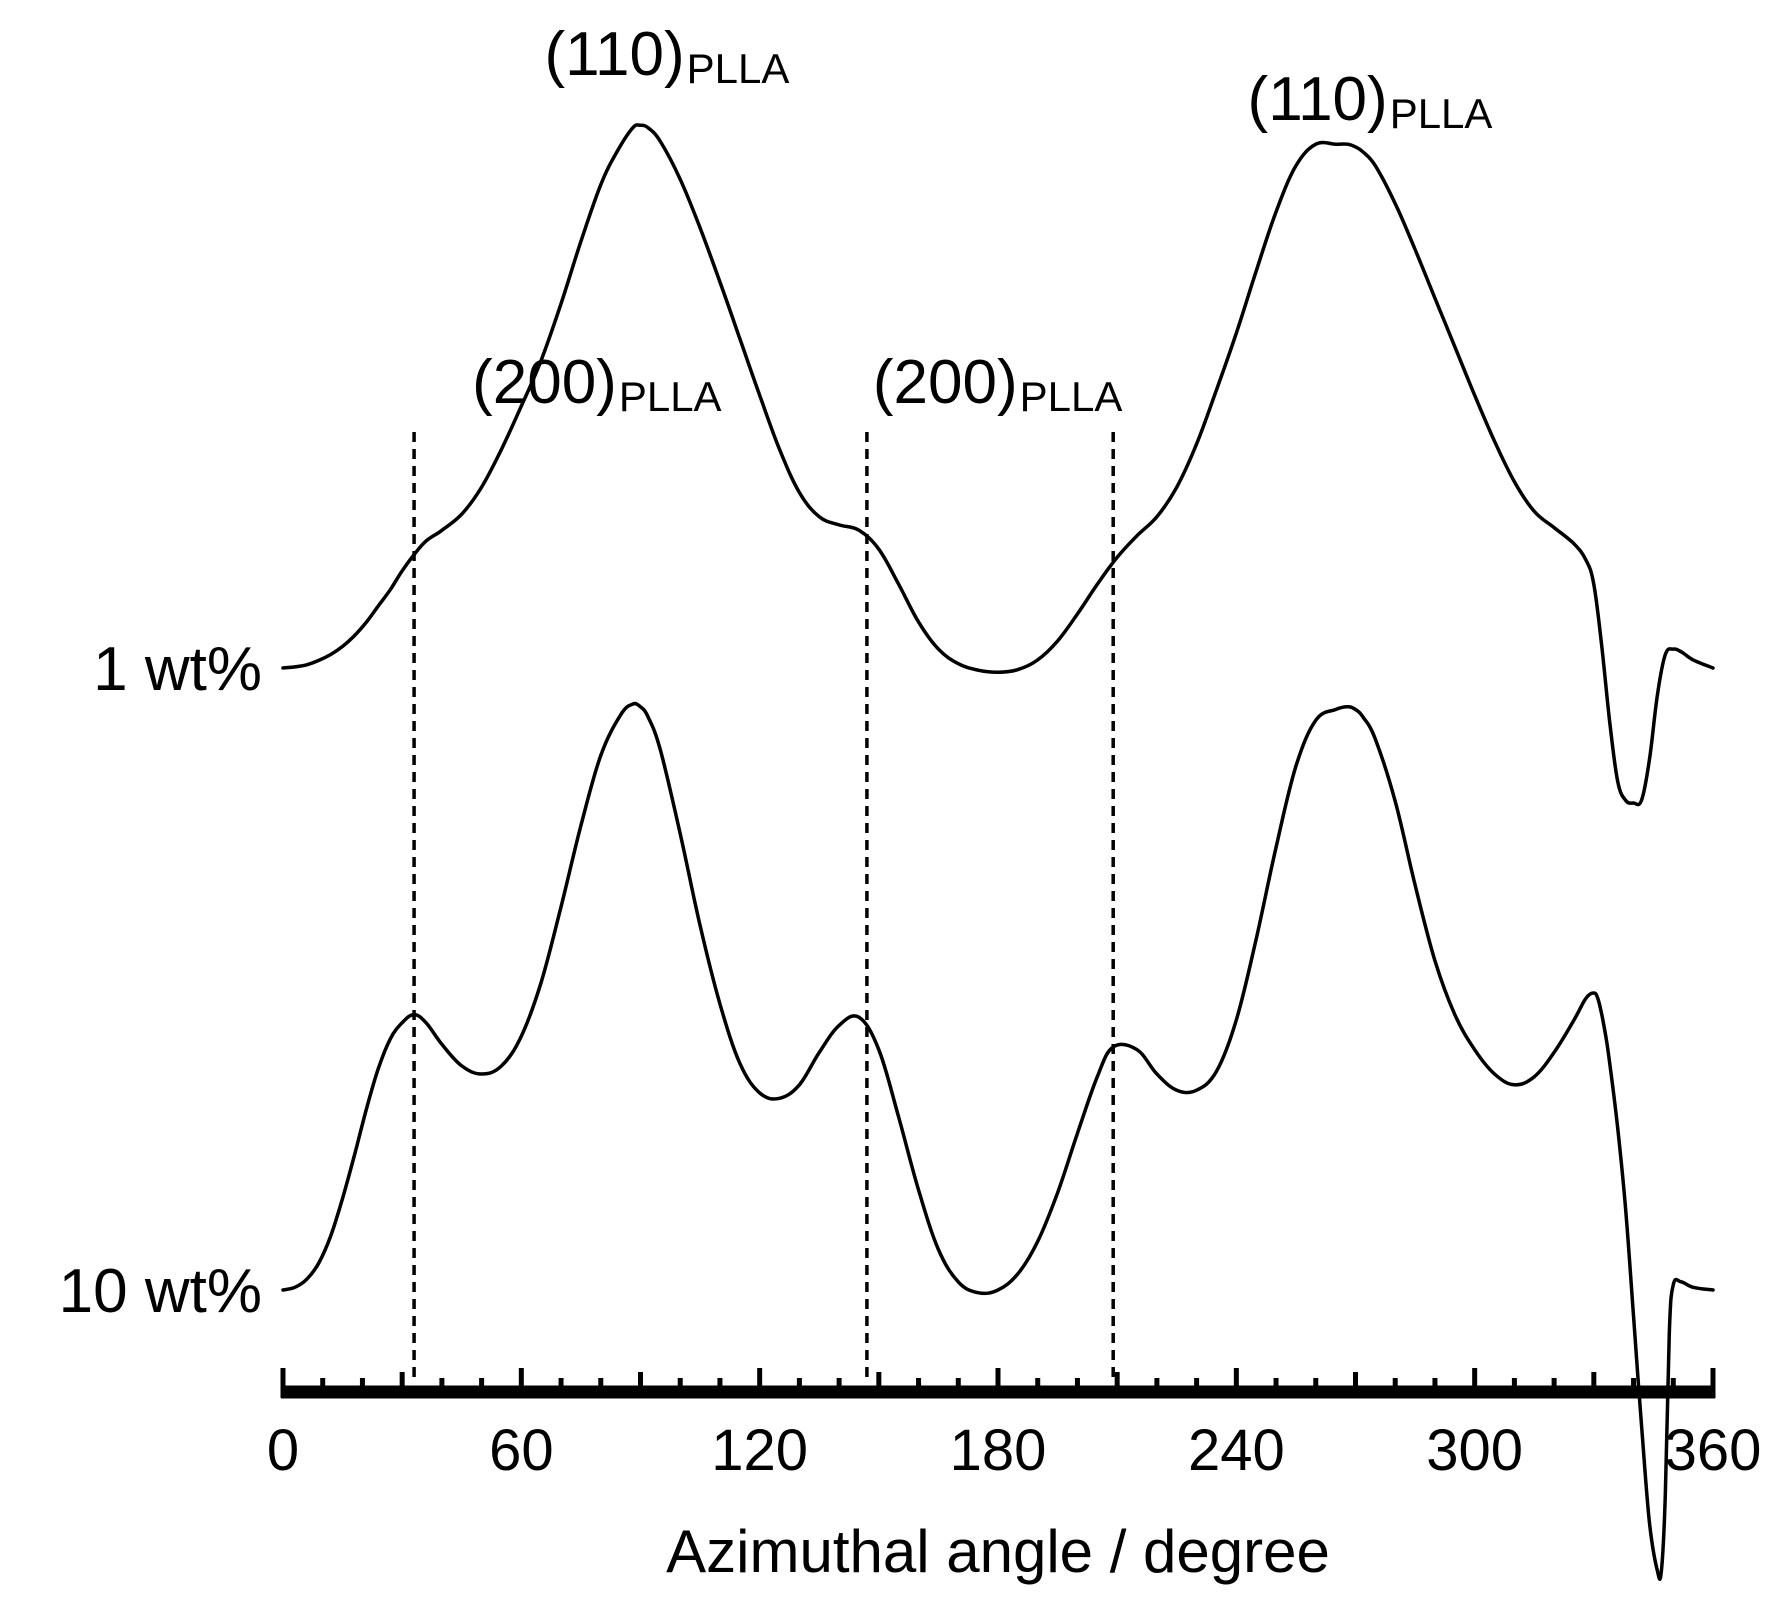  What do you see at coordinates (1370, 101) in the screenshot?
I see `ann-110-right: (110)PLLA` at bounding box center [1370, 101].